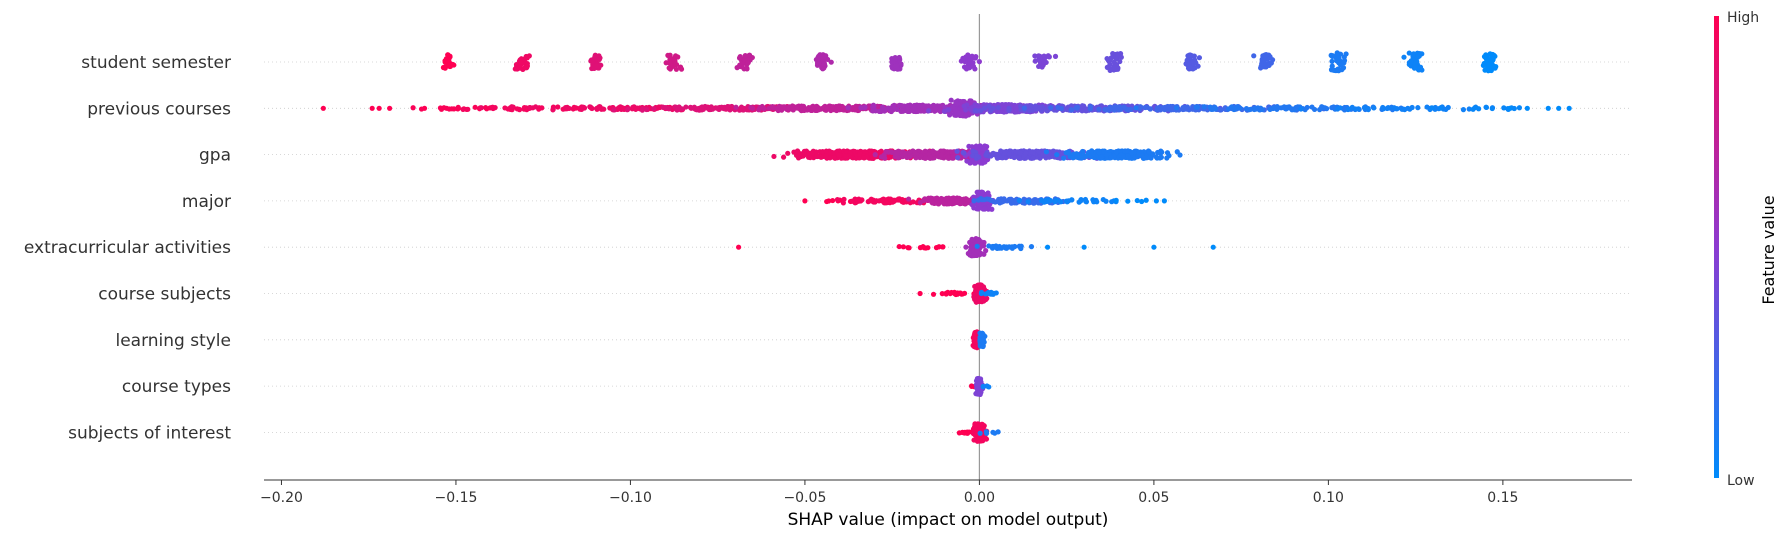 Image resolution: width=1785 pixels, height=536 pixels. Describe the element at coordinates (127, 248) in the screenshot. I see `feature-label: extracurricular activities` at that location.